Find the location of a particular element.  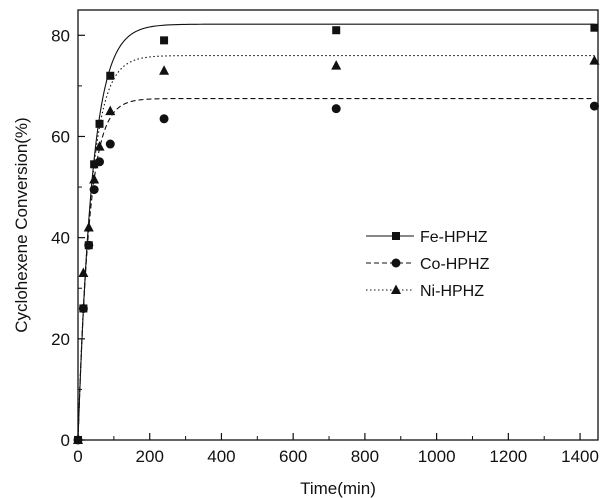

y-tick-label: 20 is located at coordinates (60, 339).